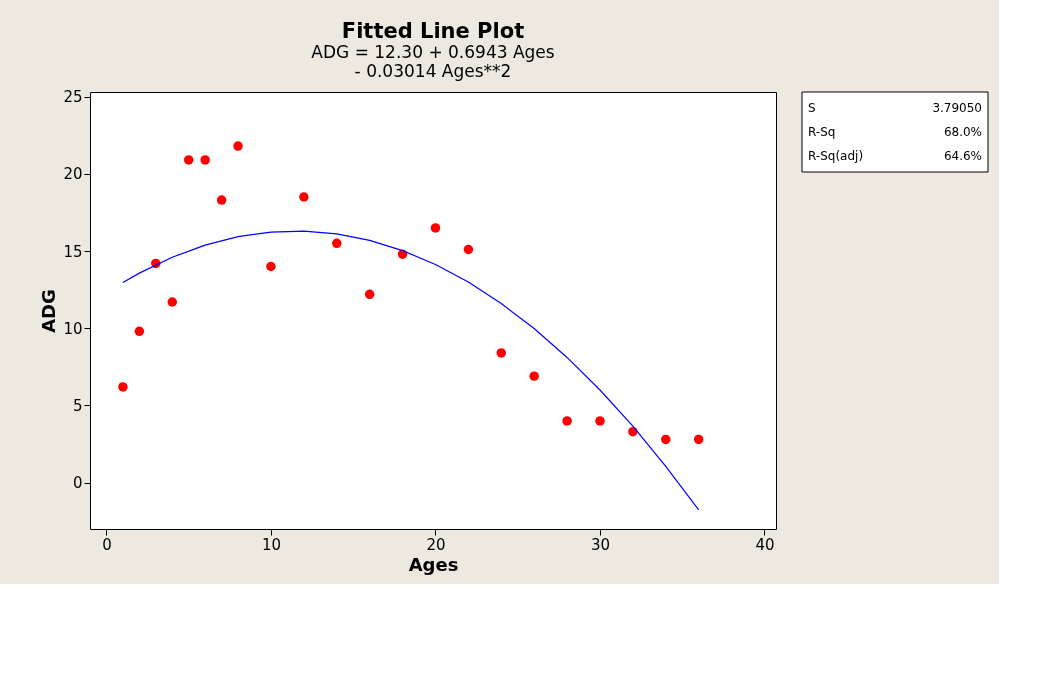 This screenshot has height=681, width=1041. What do you see at coordinates (73, 328) in the screenshot?
I see `y-tick-label: 10` at bounding box center [73, 328].